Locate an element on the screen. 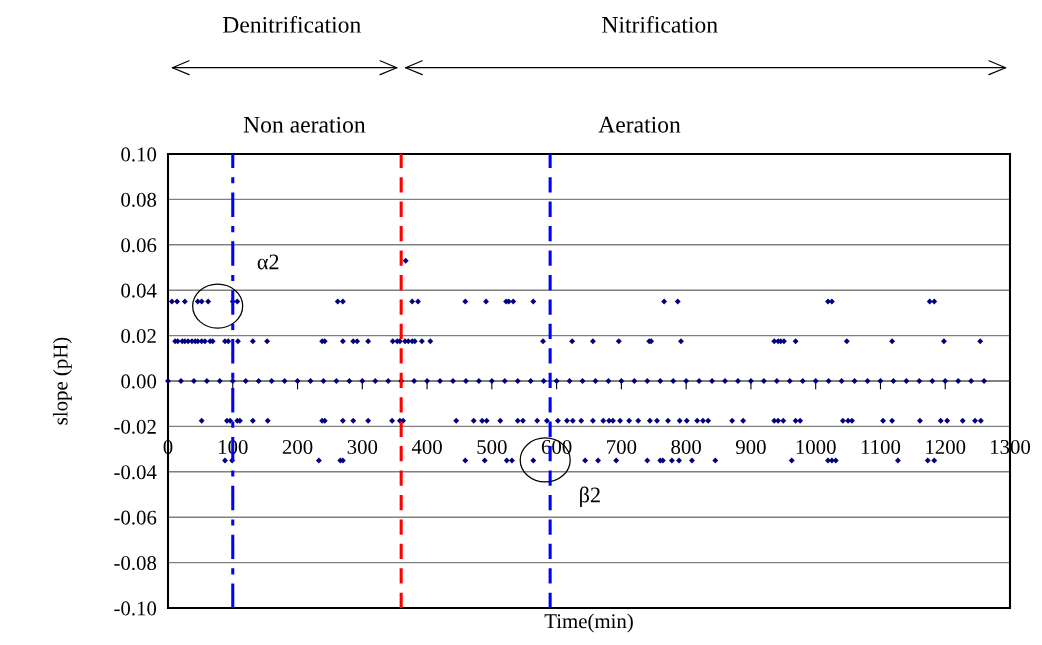 The width and height of the screenshot is (1042, 645). y-tick-label: -0.06 is located at coordinates (135, 517).